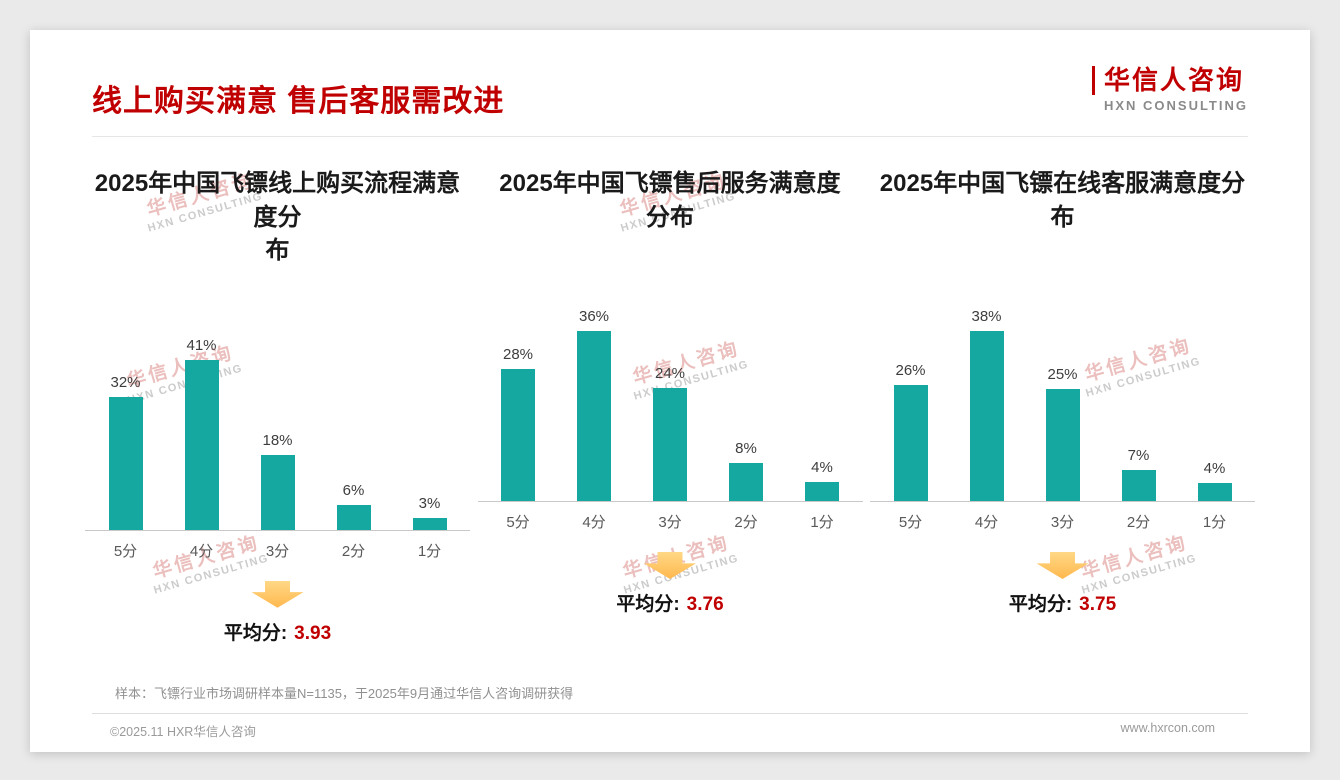 The image size is (1340, 780). I want to click on bar-3分: 18%, so click(278, 481).